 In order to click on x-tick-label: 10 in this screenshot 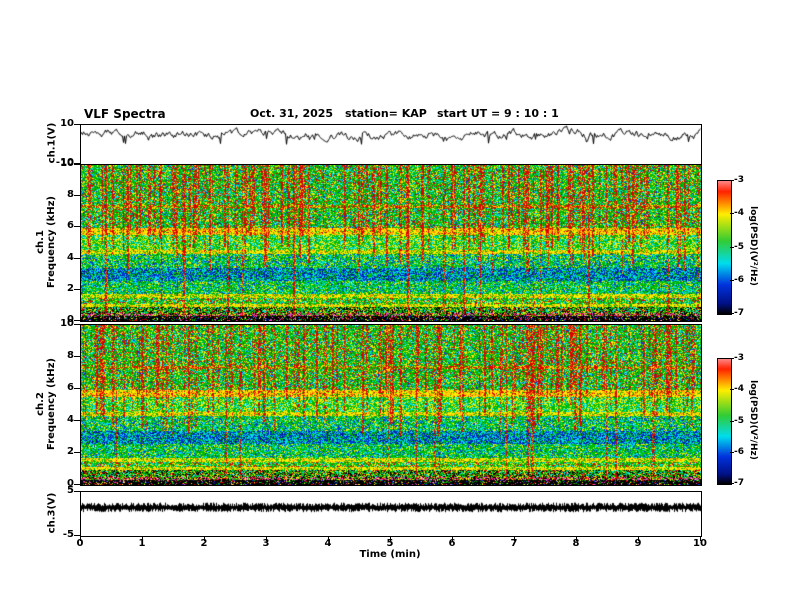, I will do `click(700, 543)`.